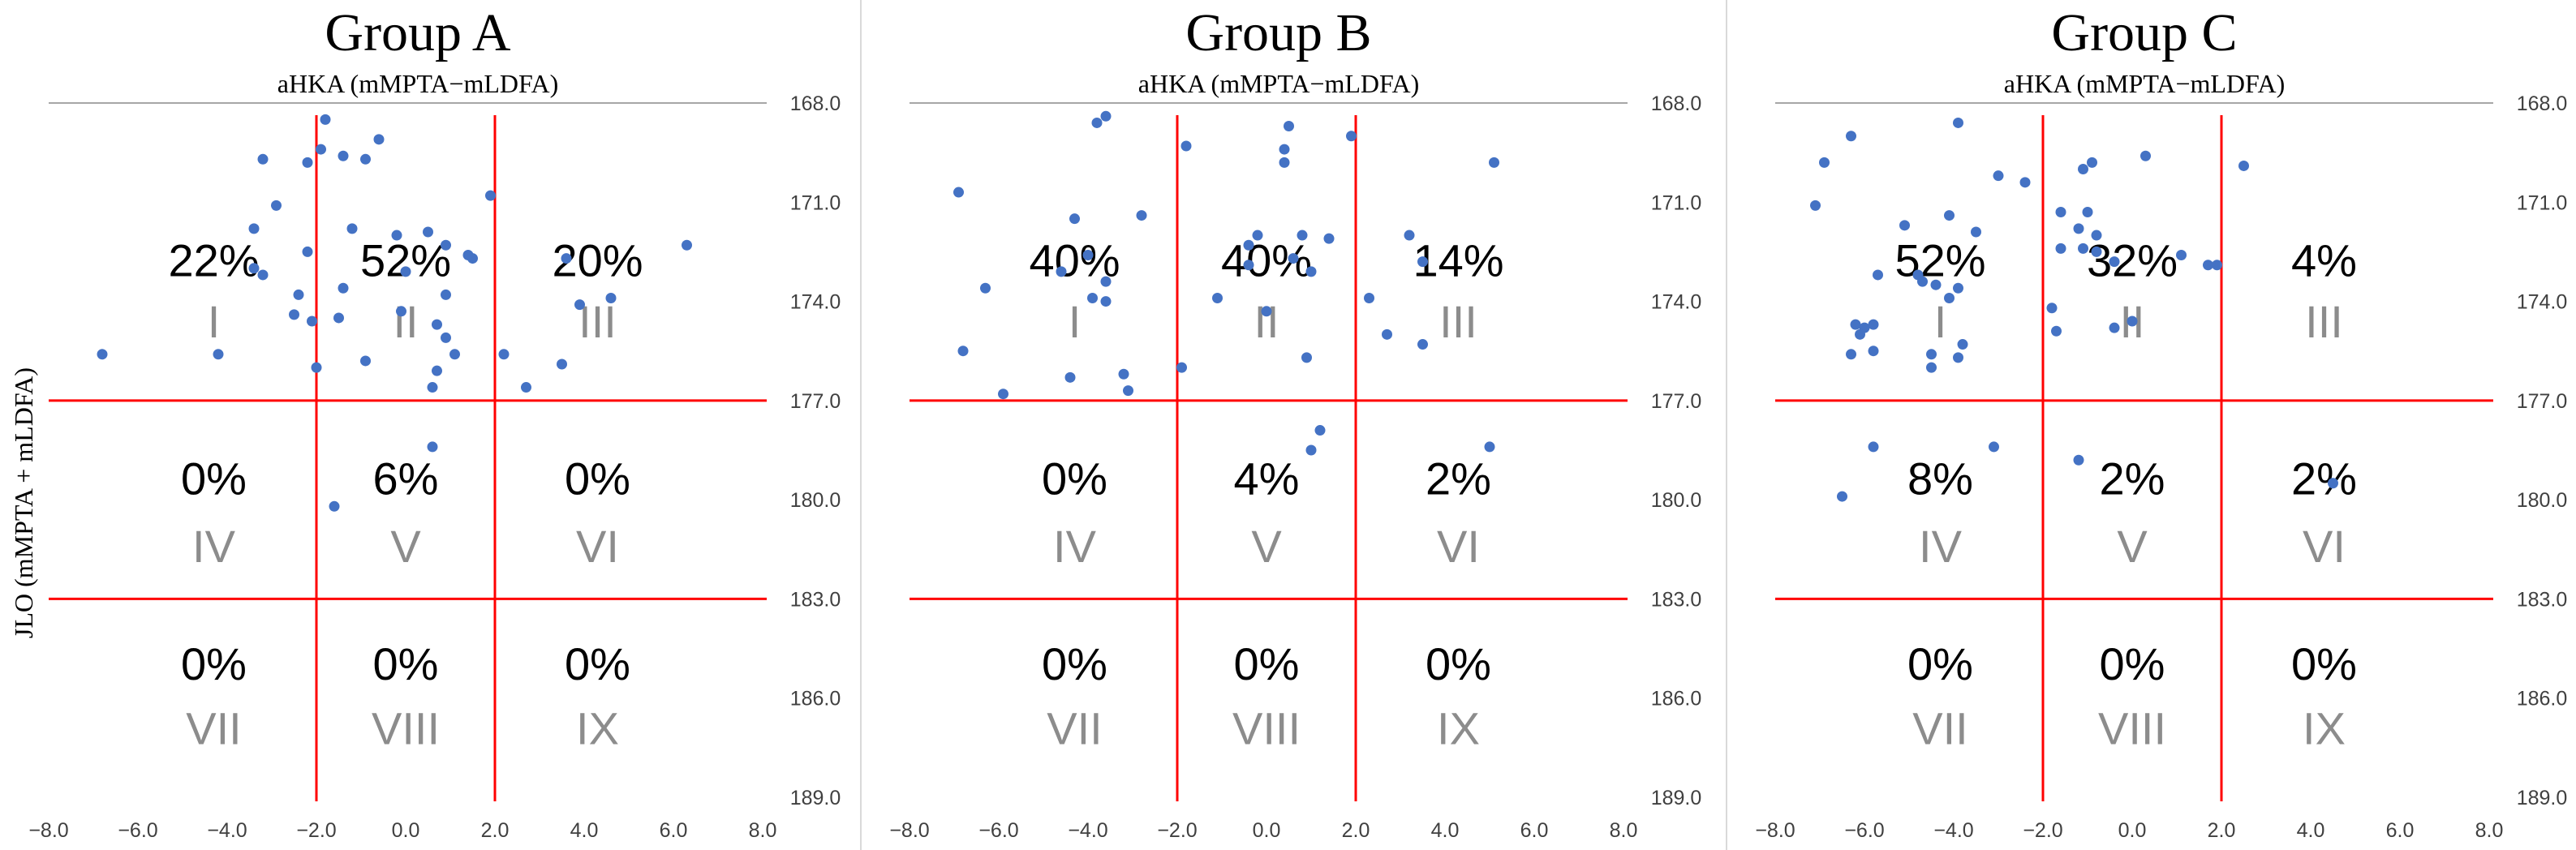  I want to click on y-axis-label: JLO (mMPTA + mLDFA), so click(23, 502).